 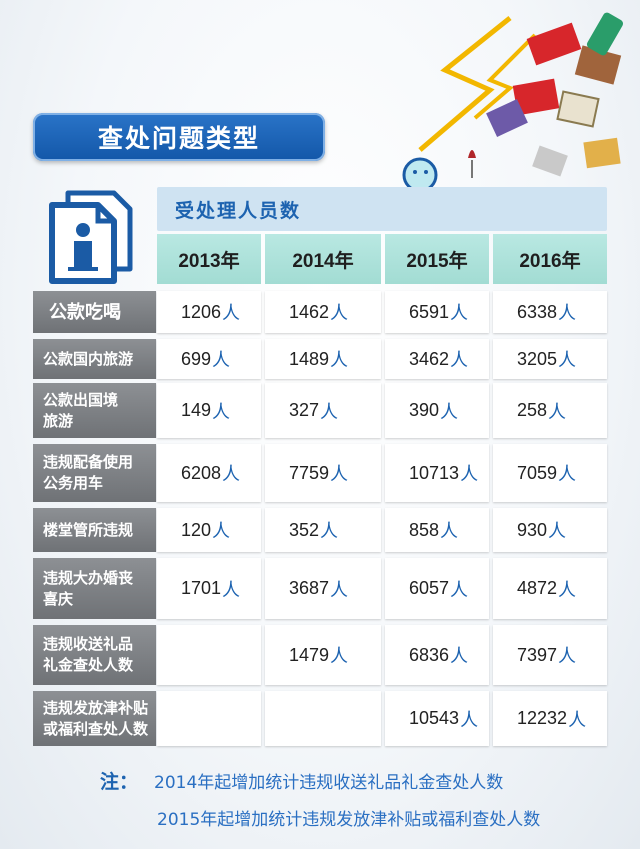 I want to click on table-cell: 7759 人, so click(x=323, y=473).